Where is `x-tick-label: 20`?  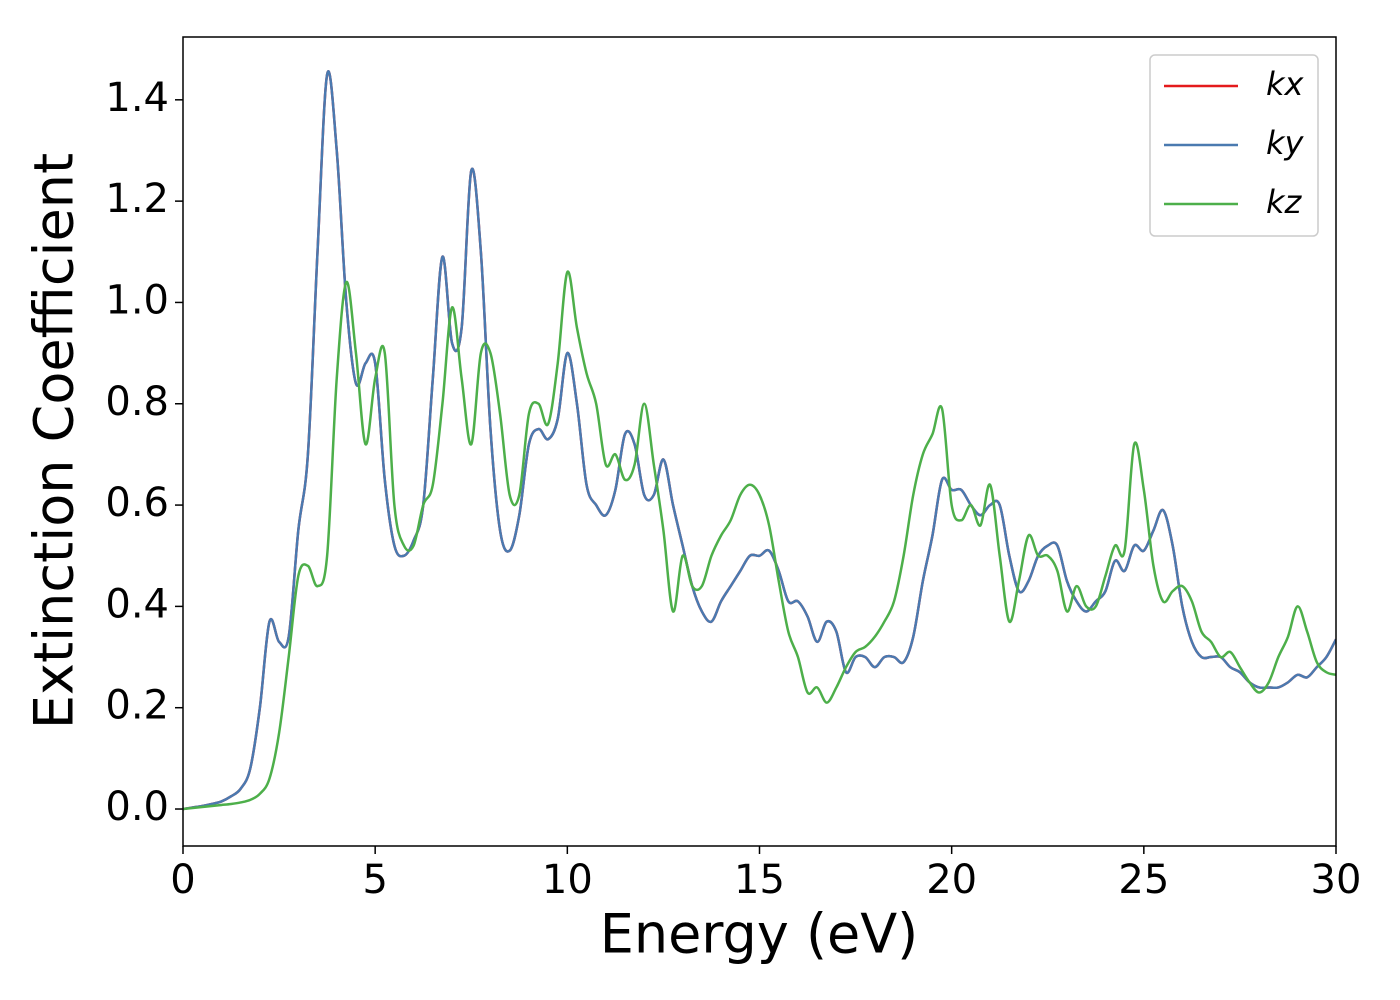
x-tick-label: 20 is located at coordinates (951, 880).